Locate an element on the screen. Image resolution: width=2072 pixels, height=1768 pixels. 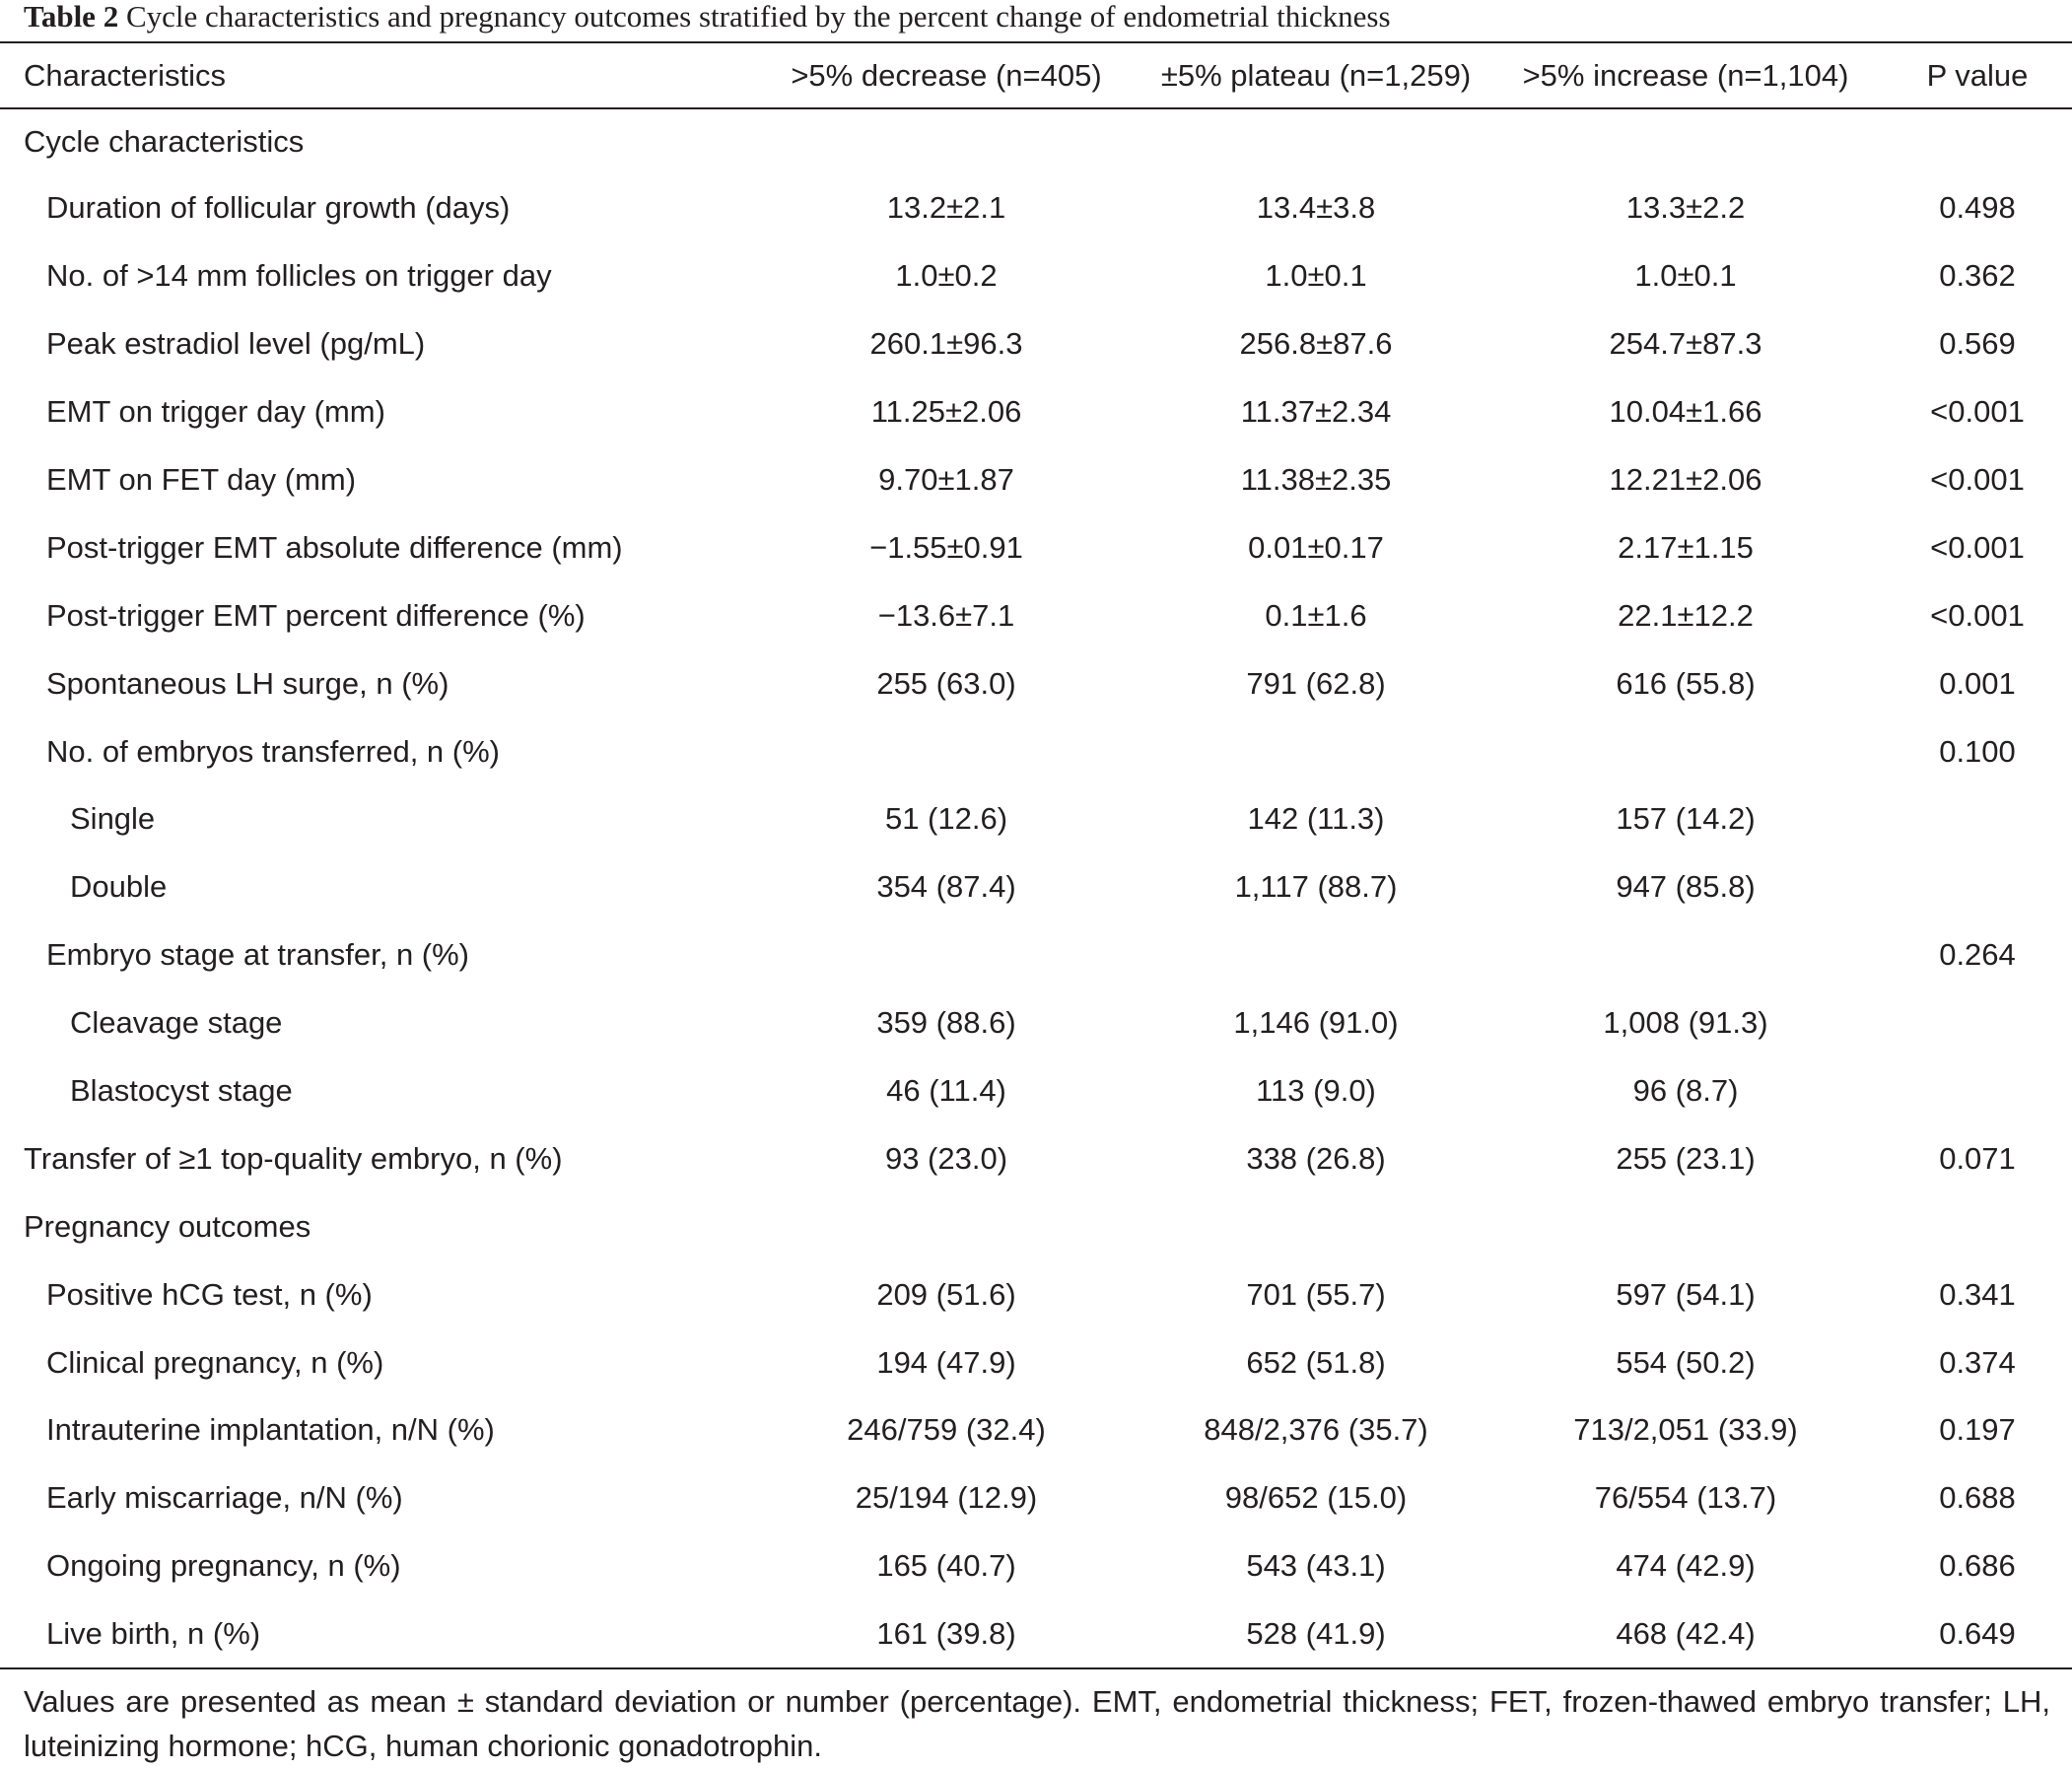
increase-cell: 597 (54.1) is located at coordinates (1686, 1294).